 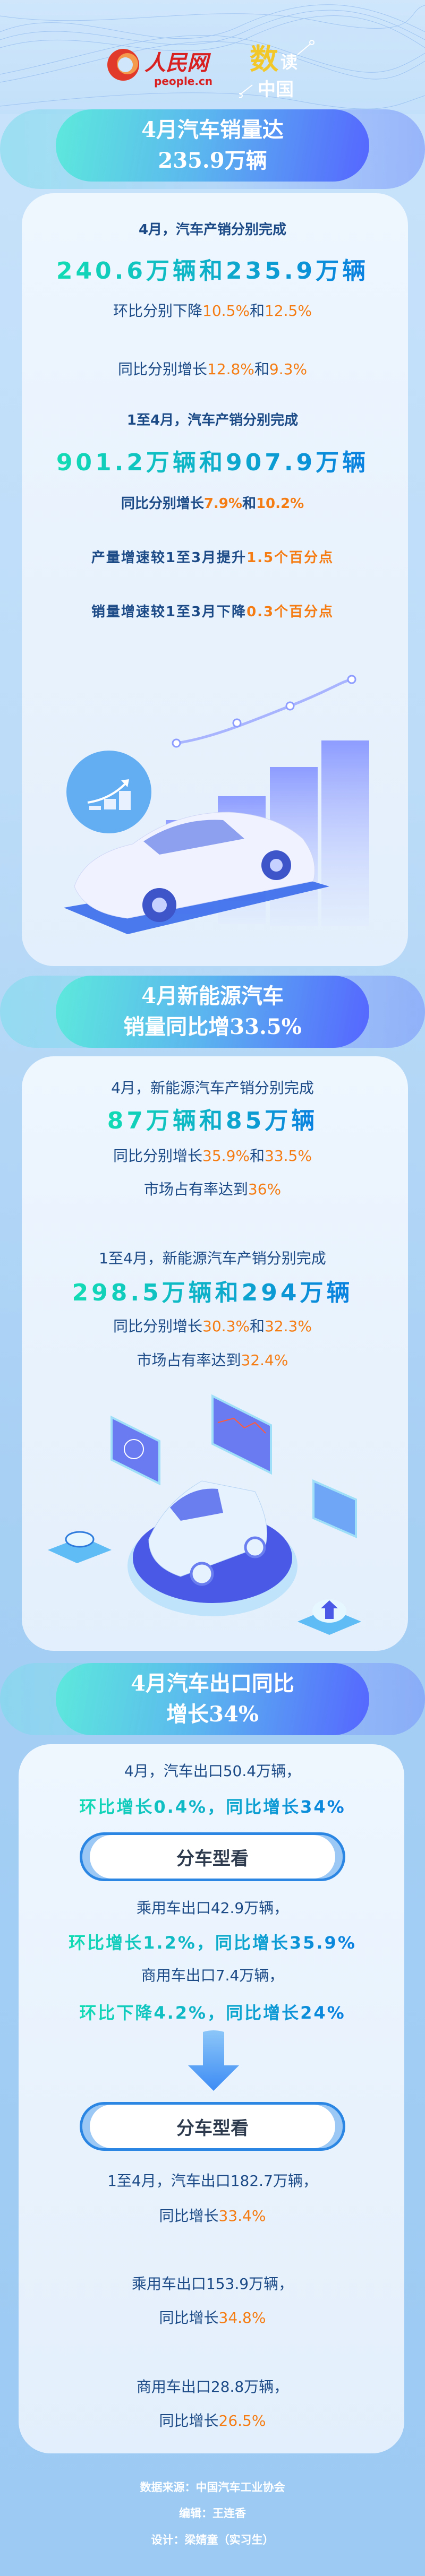 I want to click on s1-big2: 901.2万辆和907.9万辆, so click(x=212, y=462).